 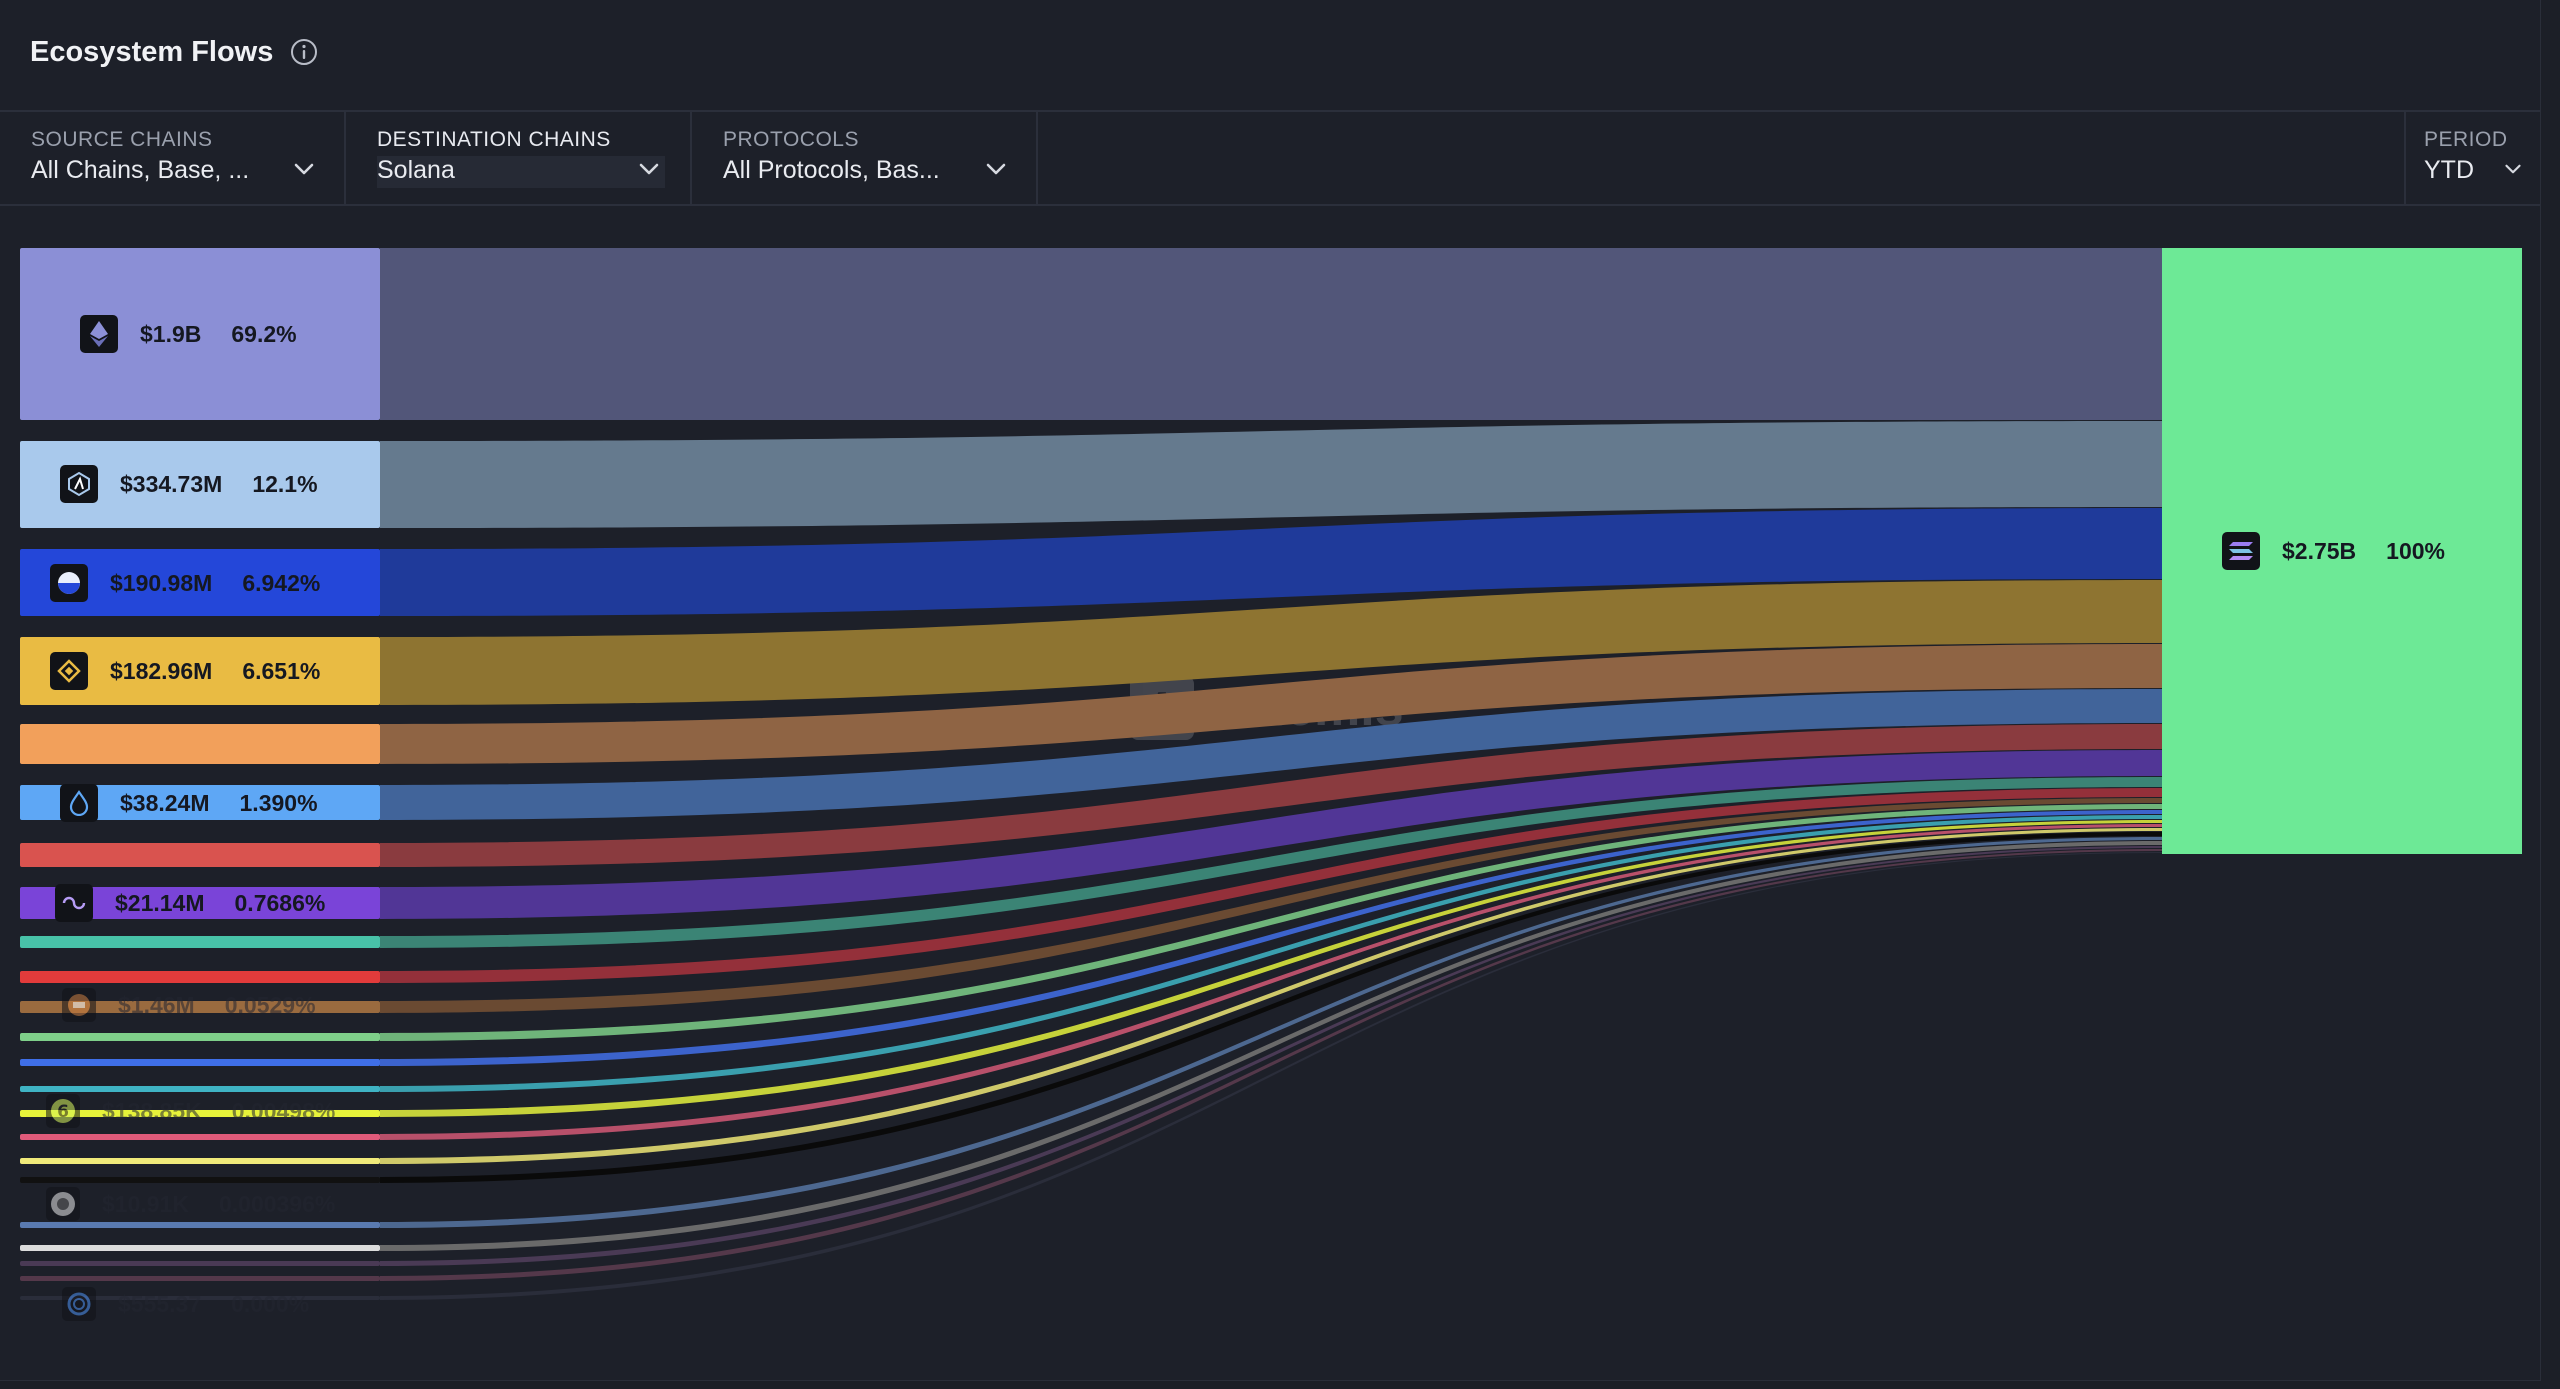 I want to click on source-percent: 0.00498%, so click(x=283, y=1110).